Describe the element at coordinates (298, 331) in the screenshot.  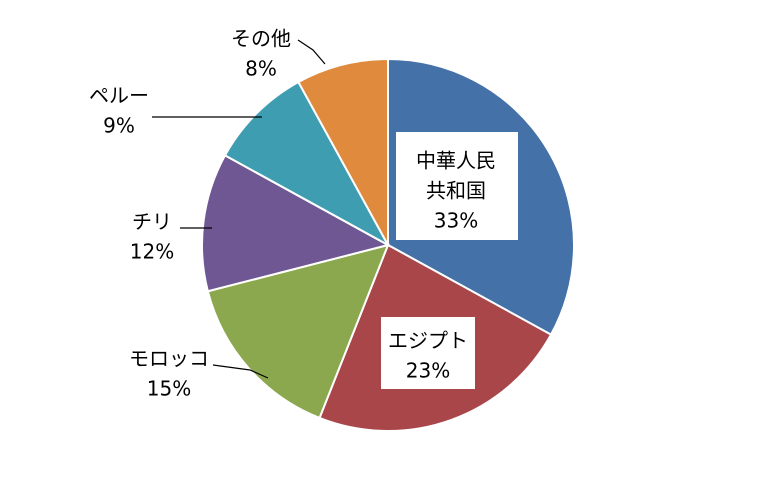
I see `slice-morocco` at that location.